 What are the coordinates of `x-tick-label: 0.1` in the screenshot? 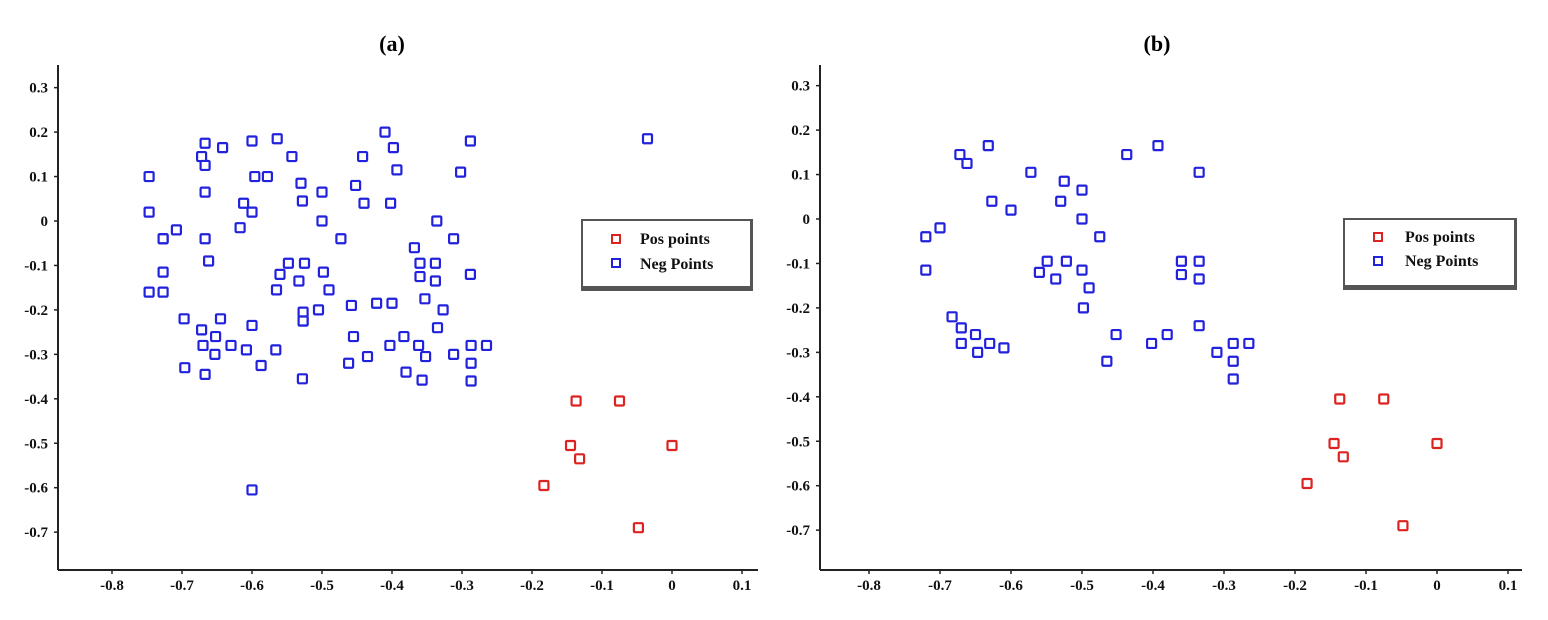 It's located at (1508, 586).